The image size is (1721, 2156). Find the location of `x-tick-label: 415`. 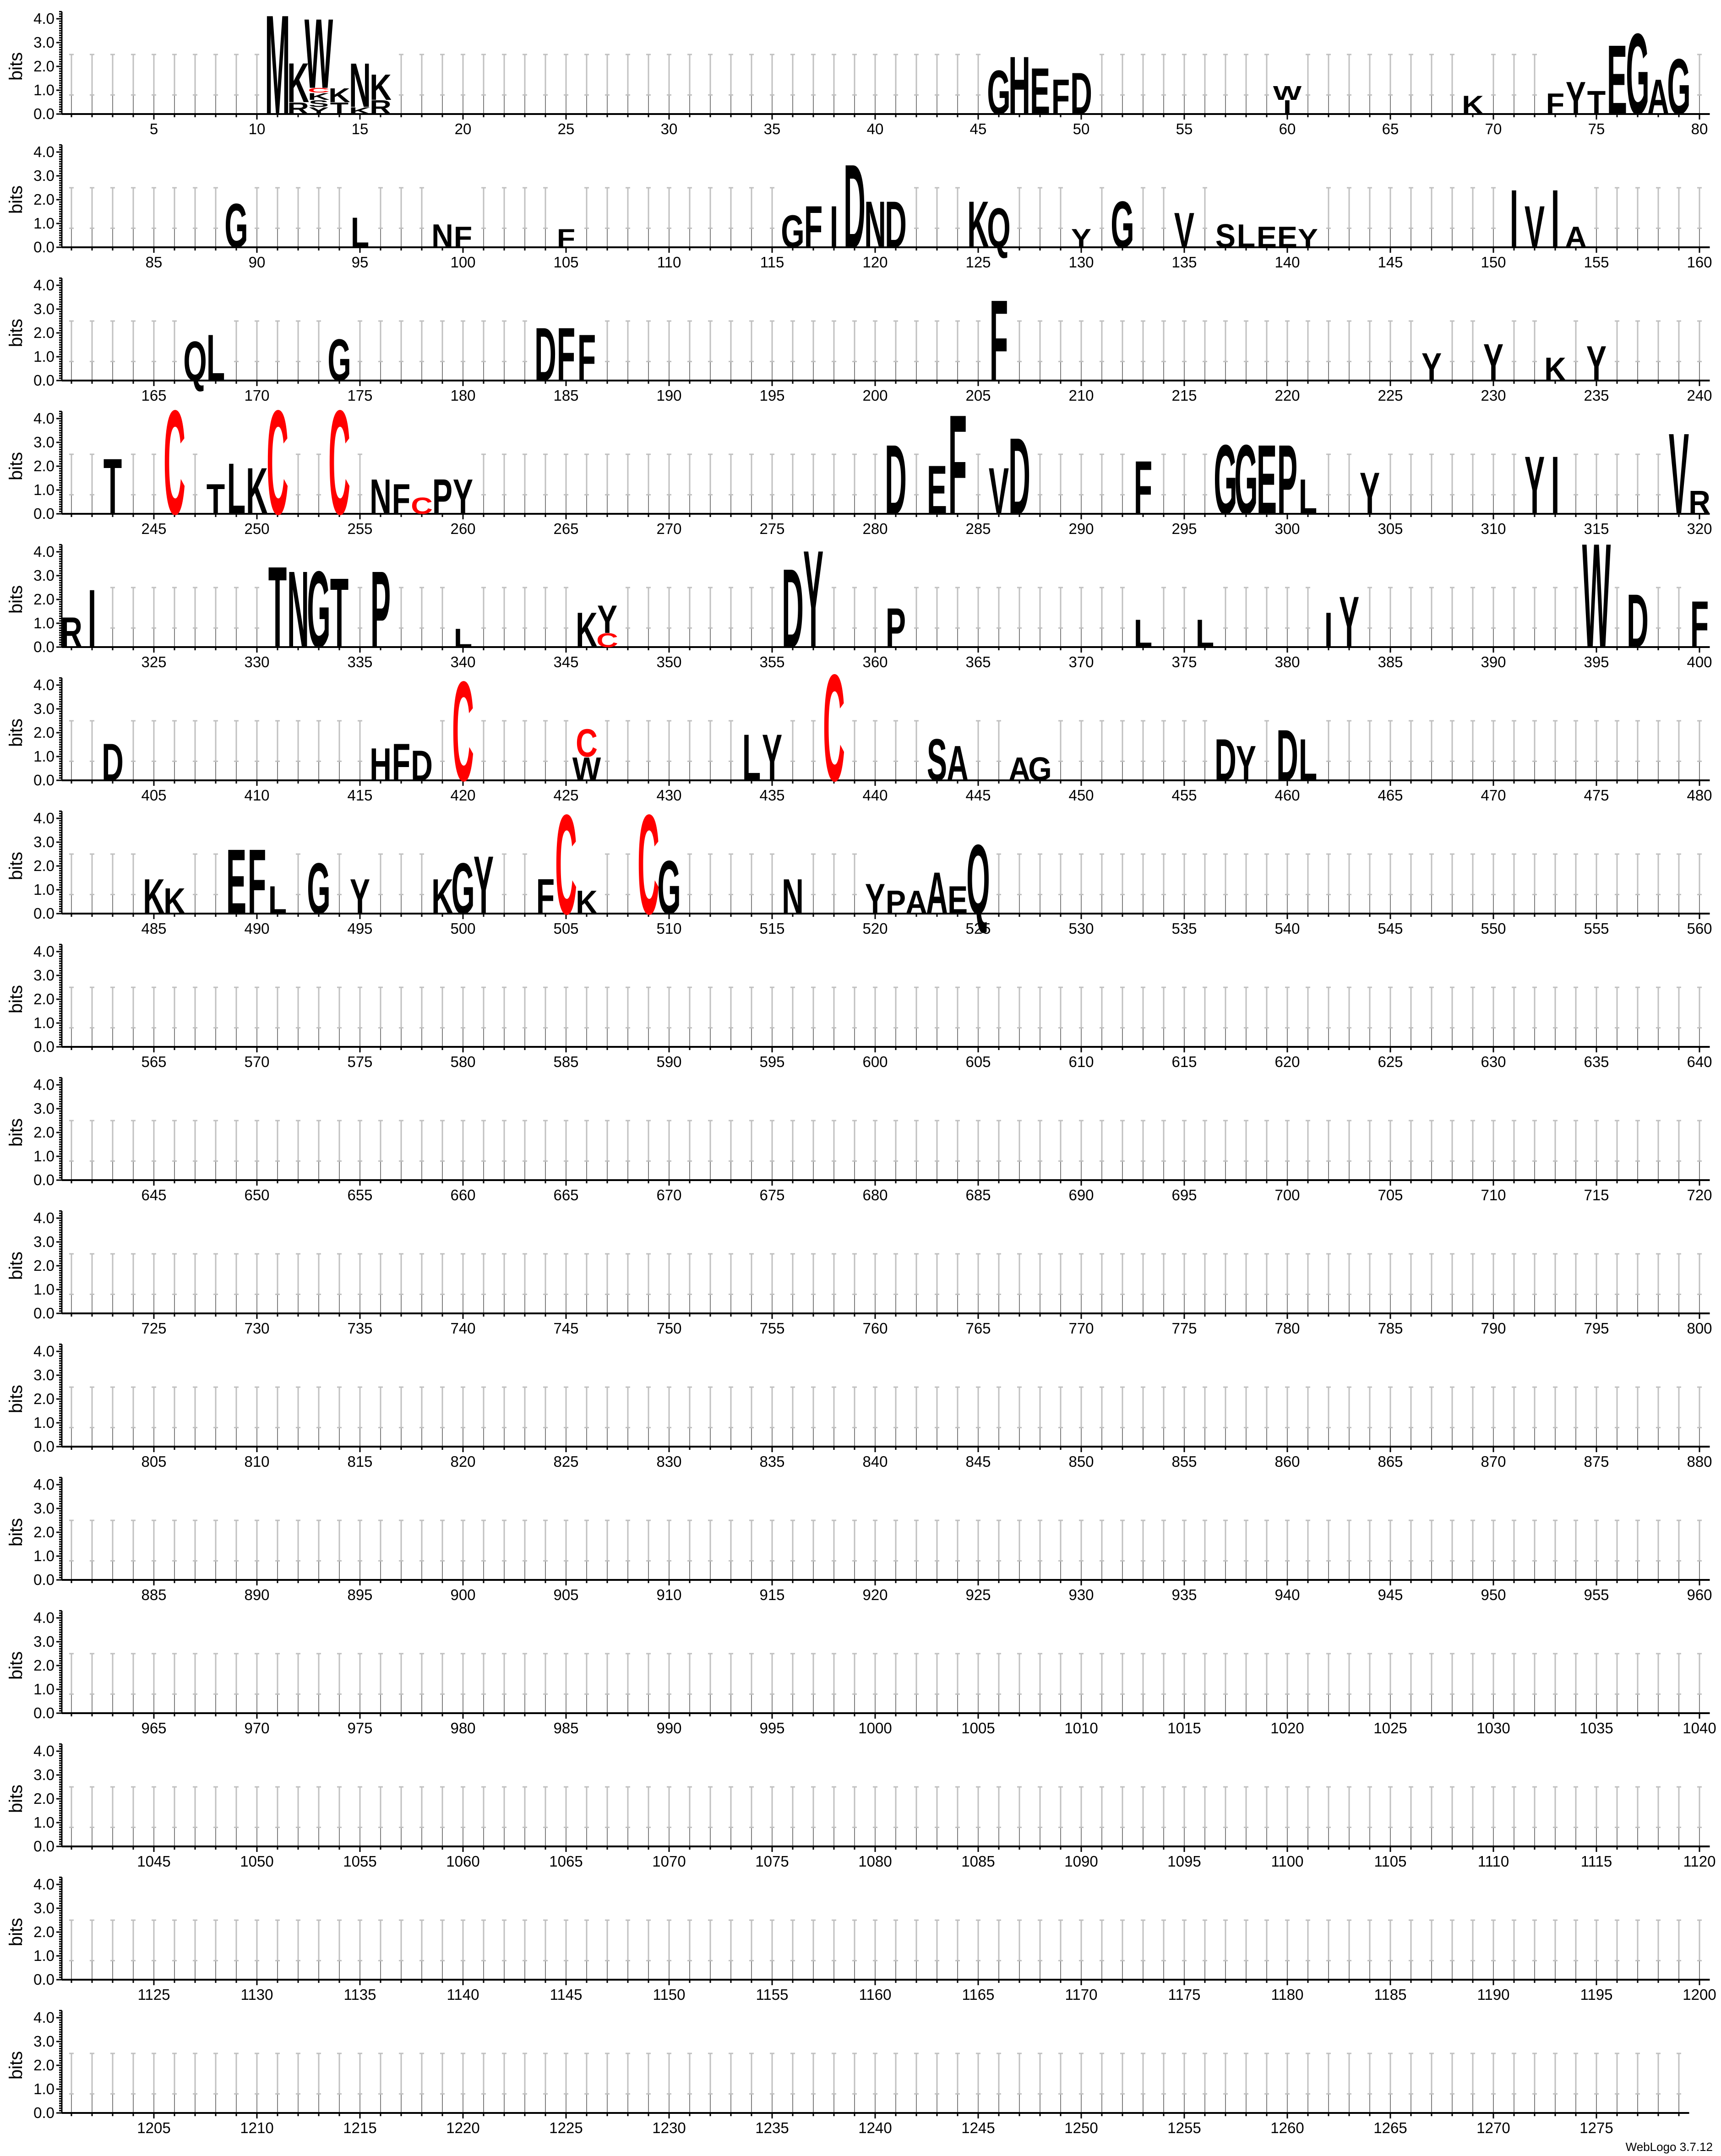

x-tick-label: 415 is located at coordinates (359, 795).